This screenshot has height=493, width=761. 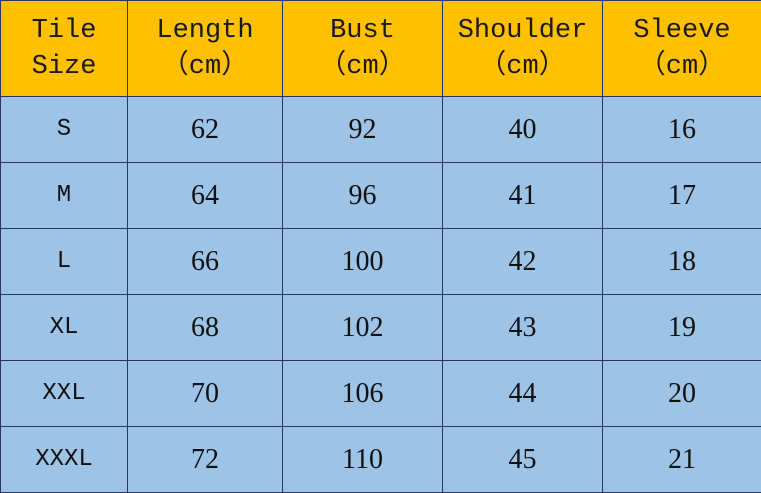 What do you see at coordinates (681, 327) in the screenshot?
I see `value-cell: 19` at bounding box center [681, 327].